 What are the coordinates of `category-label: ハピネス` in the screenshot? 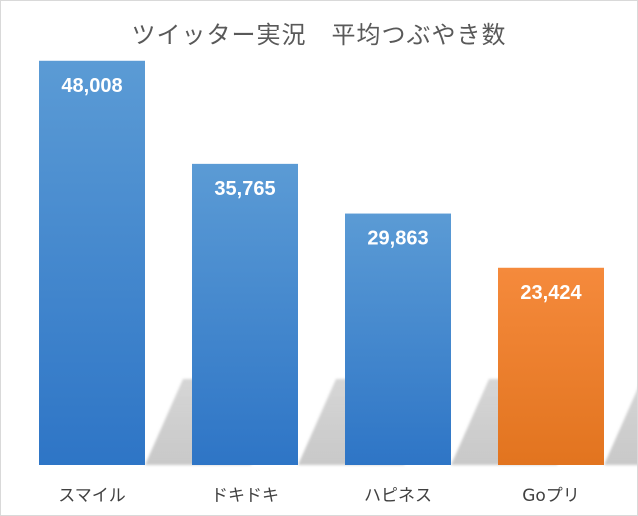 It's located at (398, 496).